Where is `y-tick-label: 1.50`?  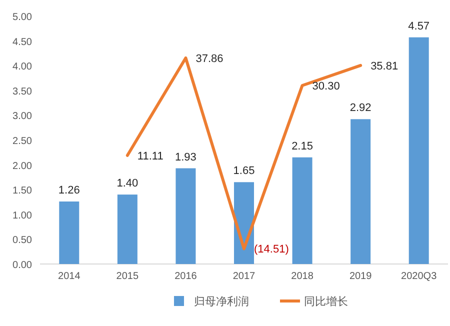
y-tick-label: 1.50 is located at coordinates (22, 191).